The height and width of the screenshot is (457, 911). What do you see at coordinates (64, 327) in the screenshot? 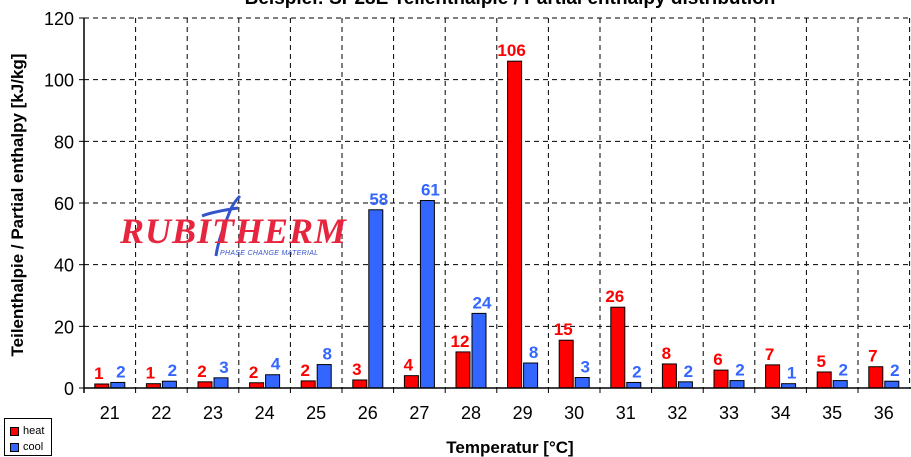
I see `y-tick-label: 20` at bounding box center [64, 327].